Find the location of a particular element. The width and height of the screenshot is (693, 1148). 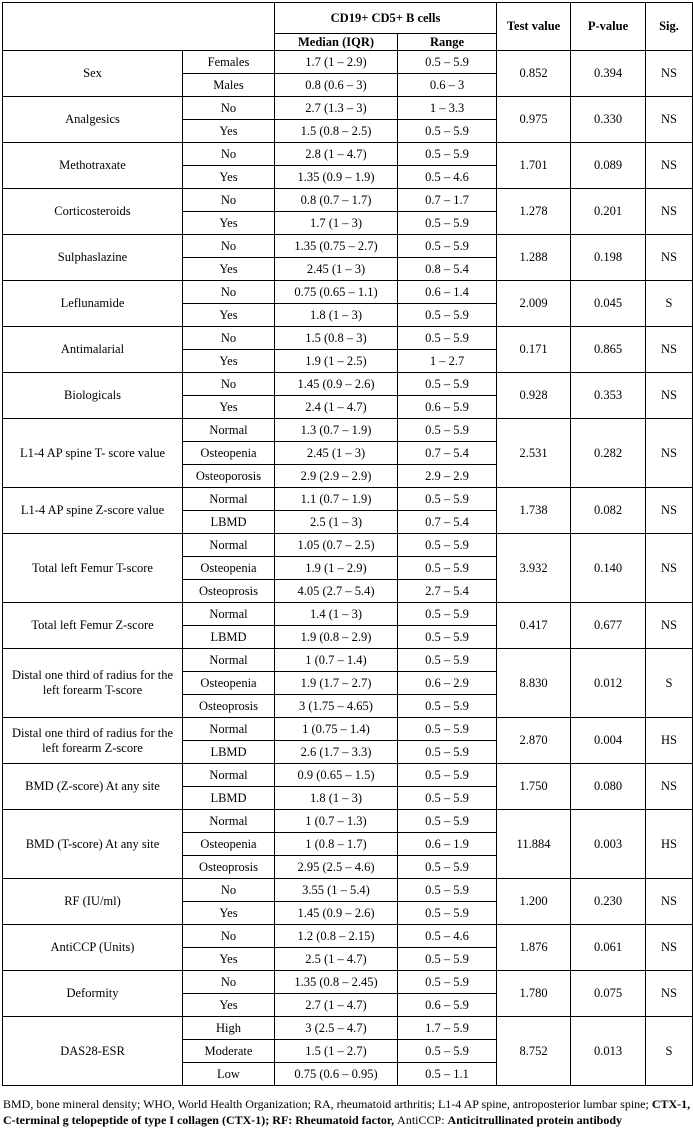

median-cell: 2.45 (1 – 3) is located at coordinates (336, 453).